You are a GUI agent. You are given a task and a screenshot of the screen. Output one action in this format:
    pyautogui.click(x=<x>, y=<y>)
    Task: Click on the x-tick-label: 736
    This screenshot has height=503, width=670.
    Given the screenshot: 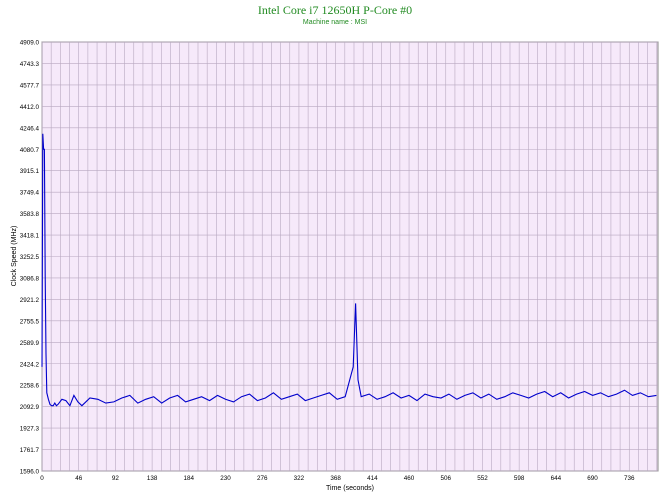 What is the action you would take?
    pyautogui.click(x=629, y=478)
    